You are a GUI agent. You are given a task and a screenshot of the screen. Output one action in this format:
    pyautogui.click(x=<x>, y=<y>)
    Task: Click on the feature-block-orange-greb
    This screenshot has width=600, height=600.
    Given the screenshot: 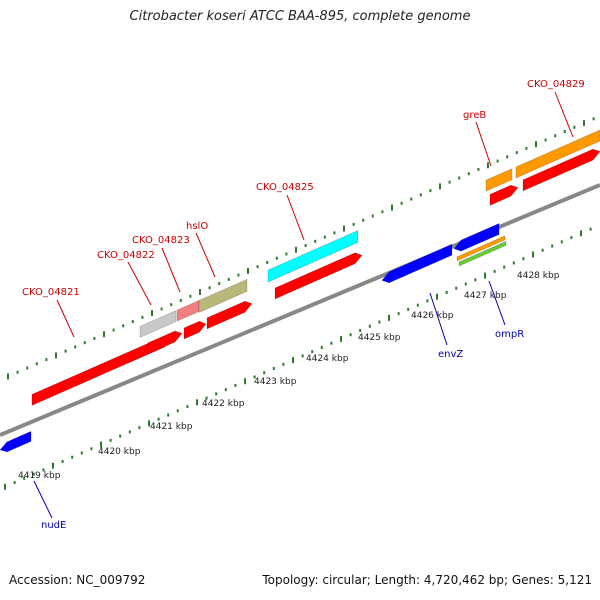 What is the action you would take?
    pyautogui.click(x=499, y=180)
    